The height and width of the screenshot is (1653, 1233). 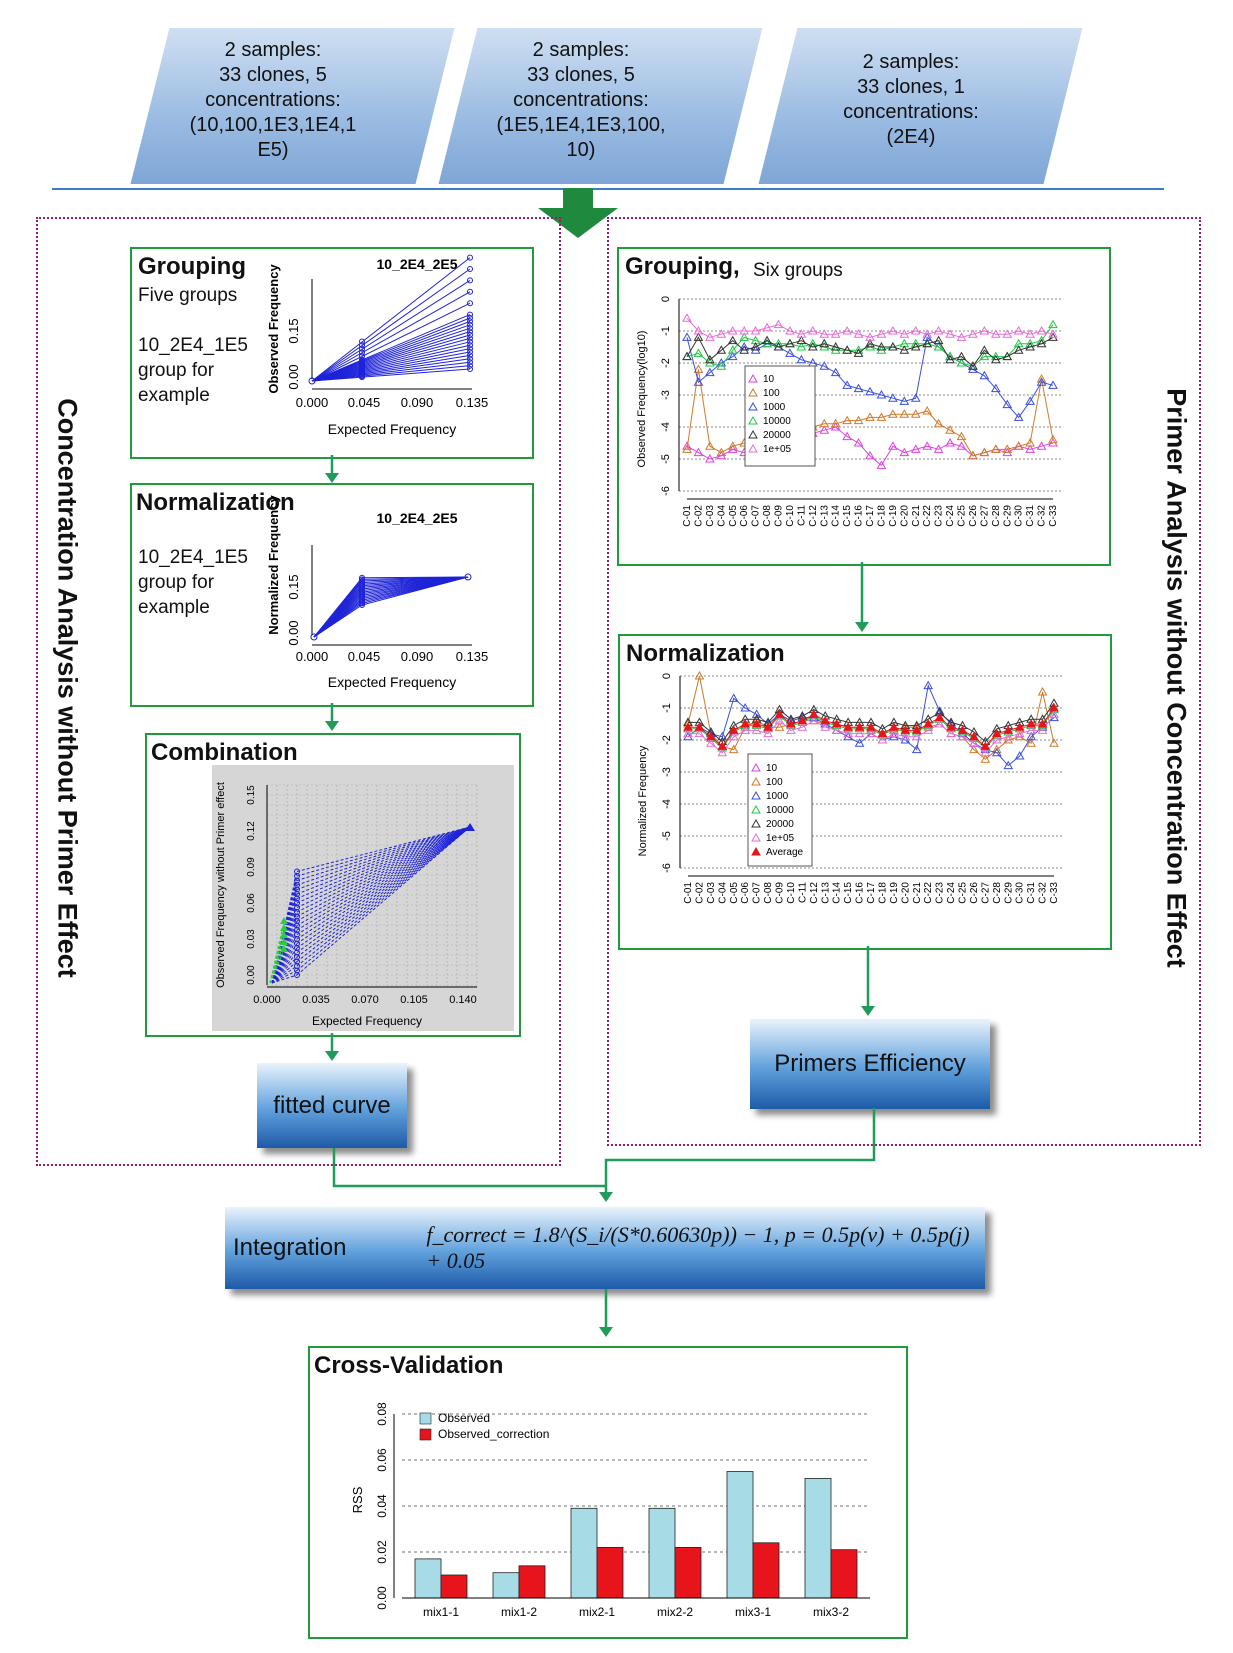 What do you see at coordinates (894, 893) in the screenshot?
I see `x-tick-label: C-19` at bounding box center [894, 893].